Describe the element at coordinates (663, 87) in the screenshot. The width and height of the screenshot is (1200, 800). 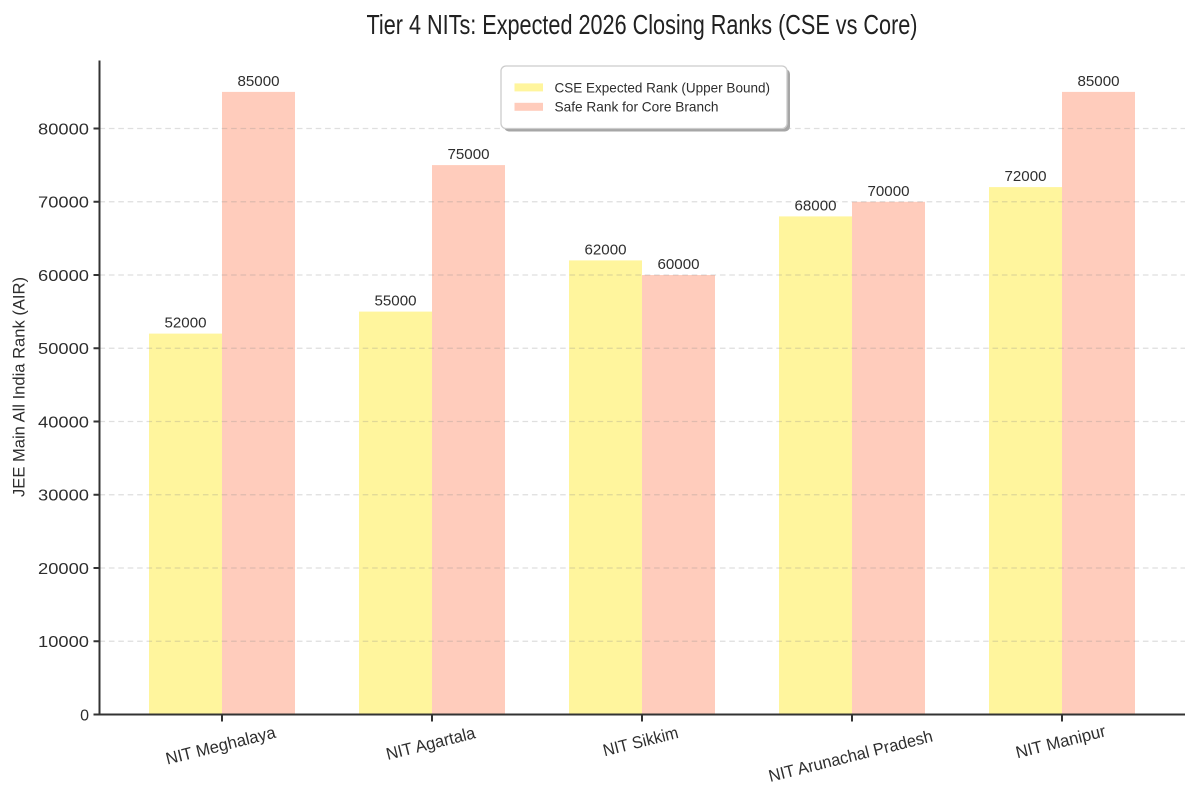
I see `svg-text:CSE Expected Rank (Upper Bound: CSE Expected Rank (Upper Bound)` at that location.